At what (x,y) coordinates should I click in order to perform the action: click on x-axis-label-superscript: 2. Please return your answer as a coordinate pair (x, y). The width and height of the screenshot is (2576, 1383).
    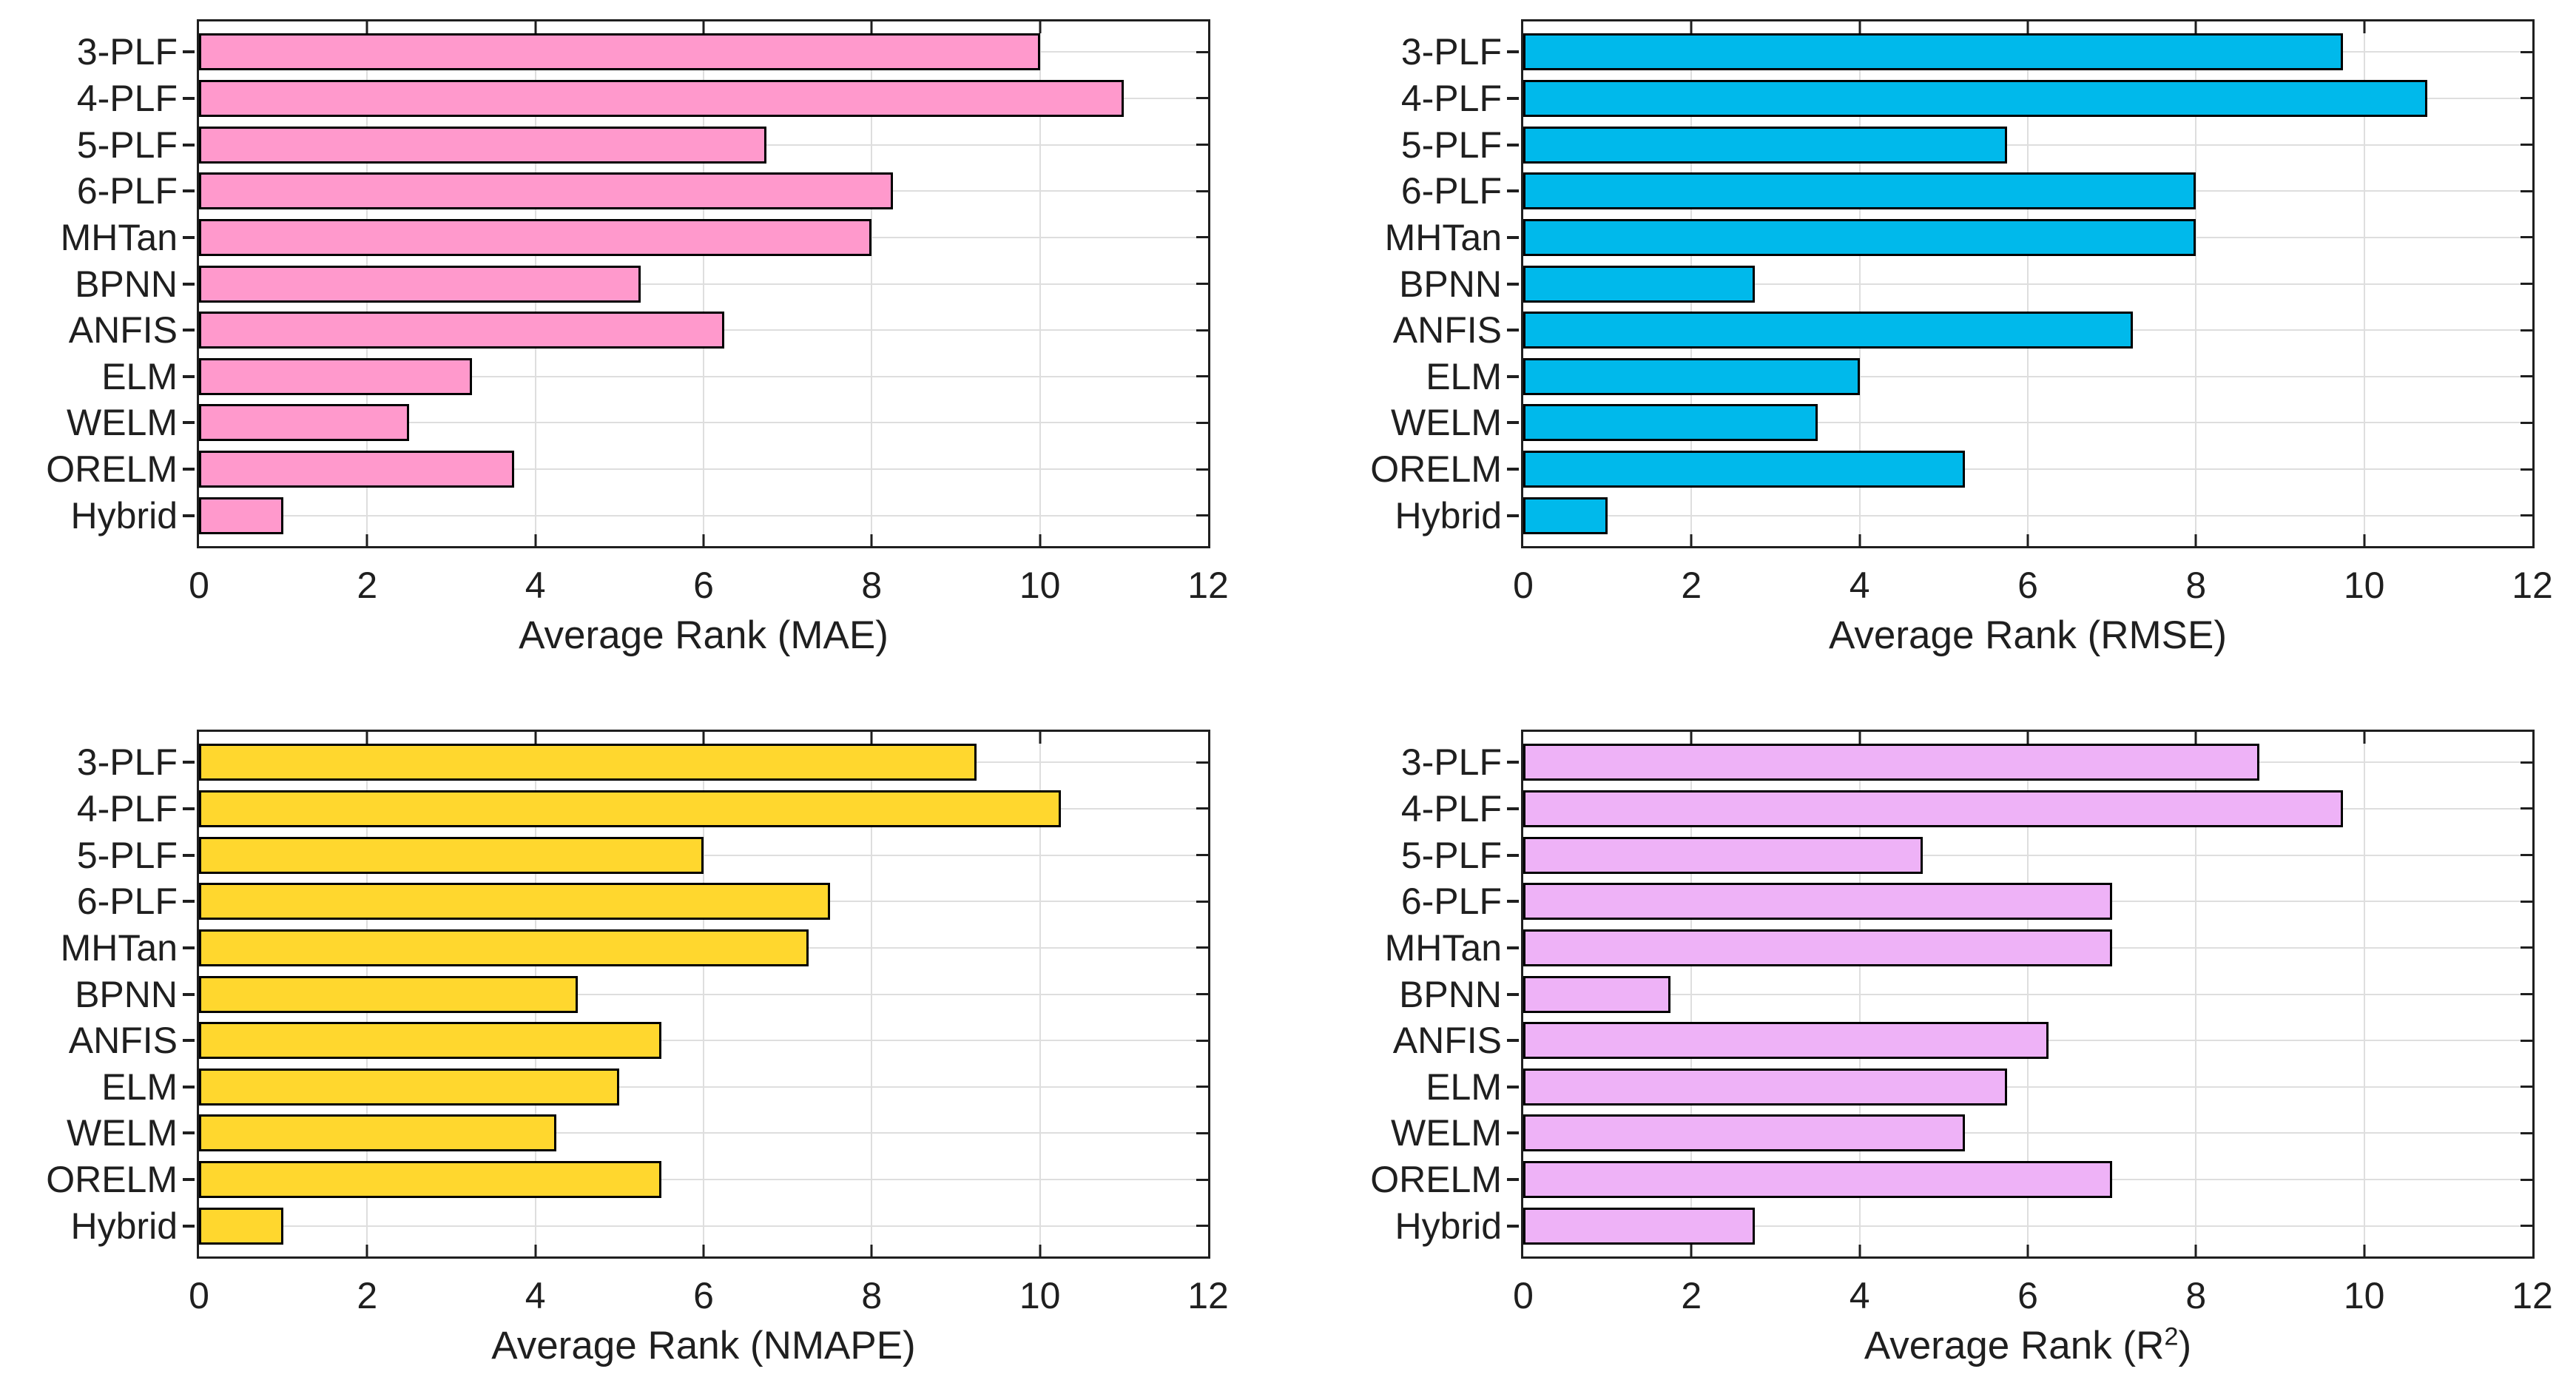
    Looking at the image, I should click on (2171, 1336).